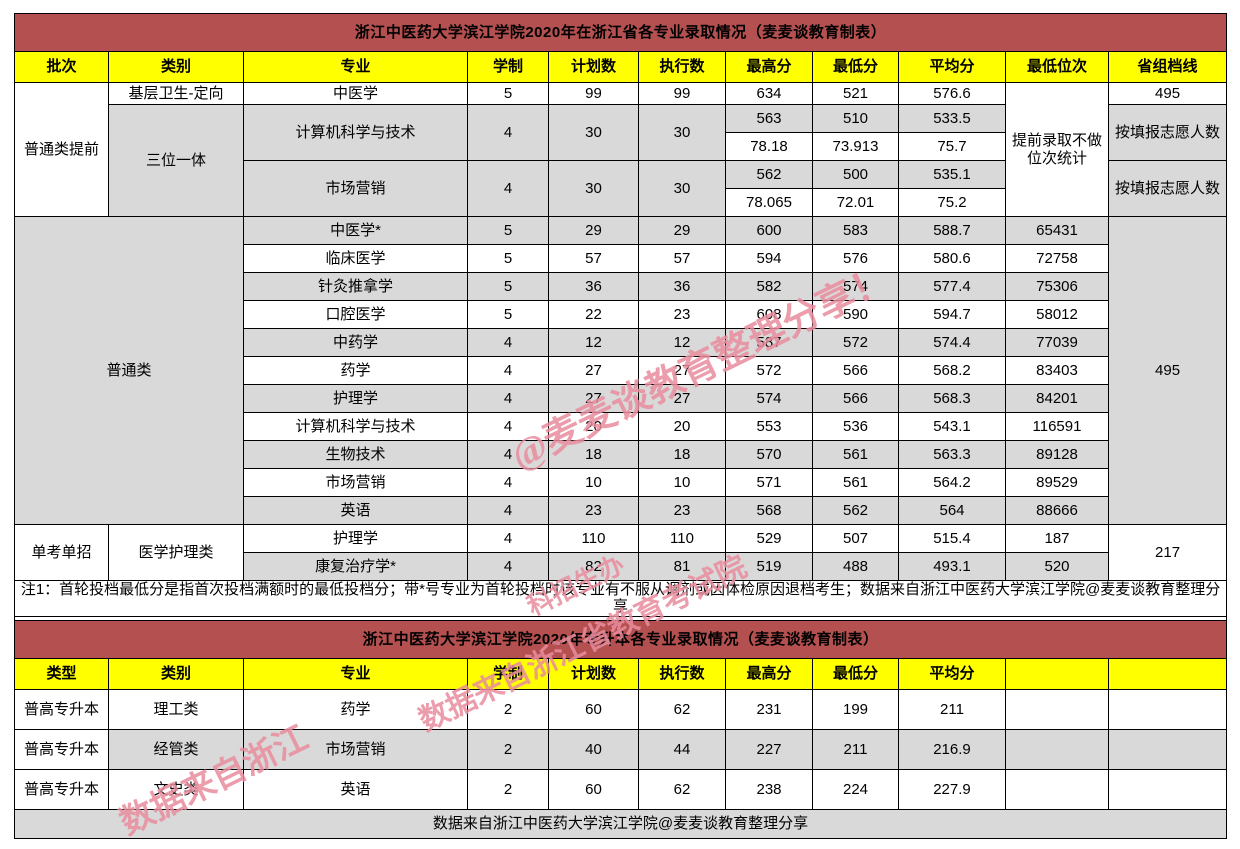  Describe the element at coordinates (769, 146) in the screenshot. I see `cell-max: 78.18` at that location.